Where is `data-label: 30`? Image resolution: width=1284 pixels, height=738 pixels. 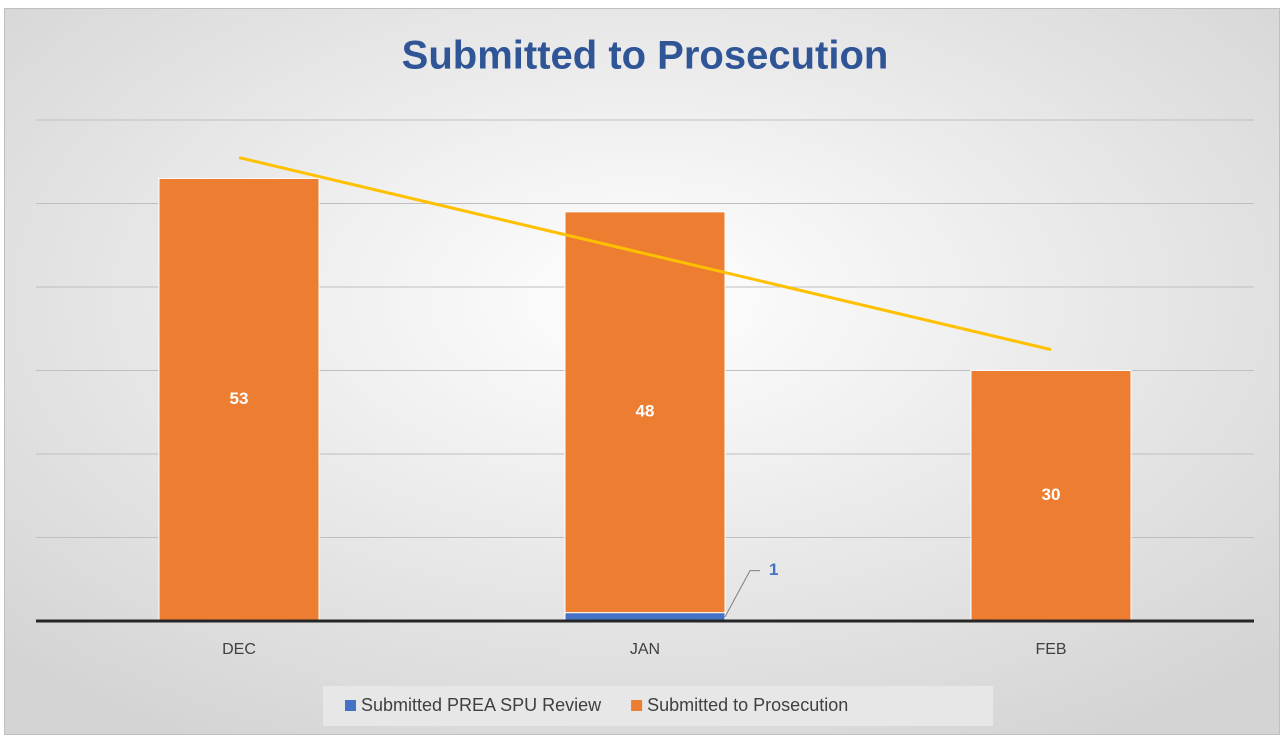 data-label: 30 is located at coordinates (1051, 494).